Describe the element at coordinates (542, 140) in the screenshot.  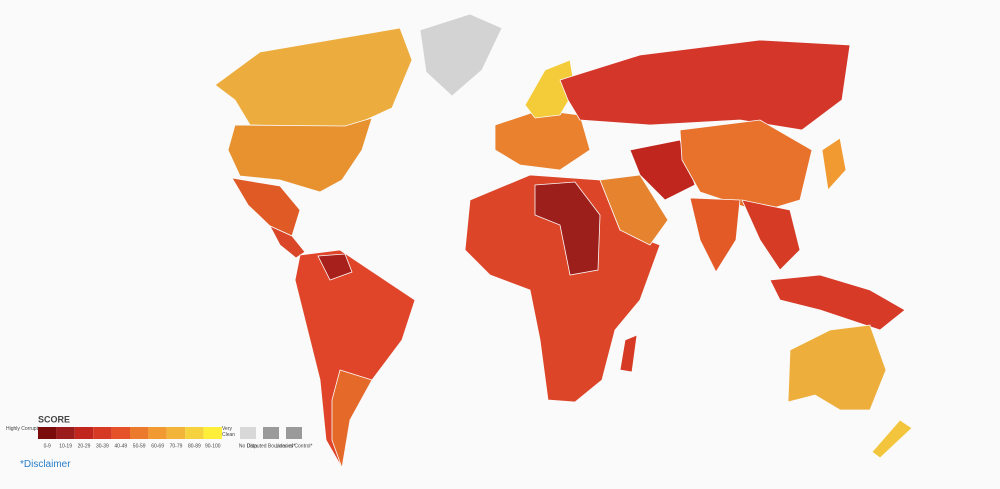
I see `europe` at that location.